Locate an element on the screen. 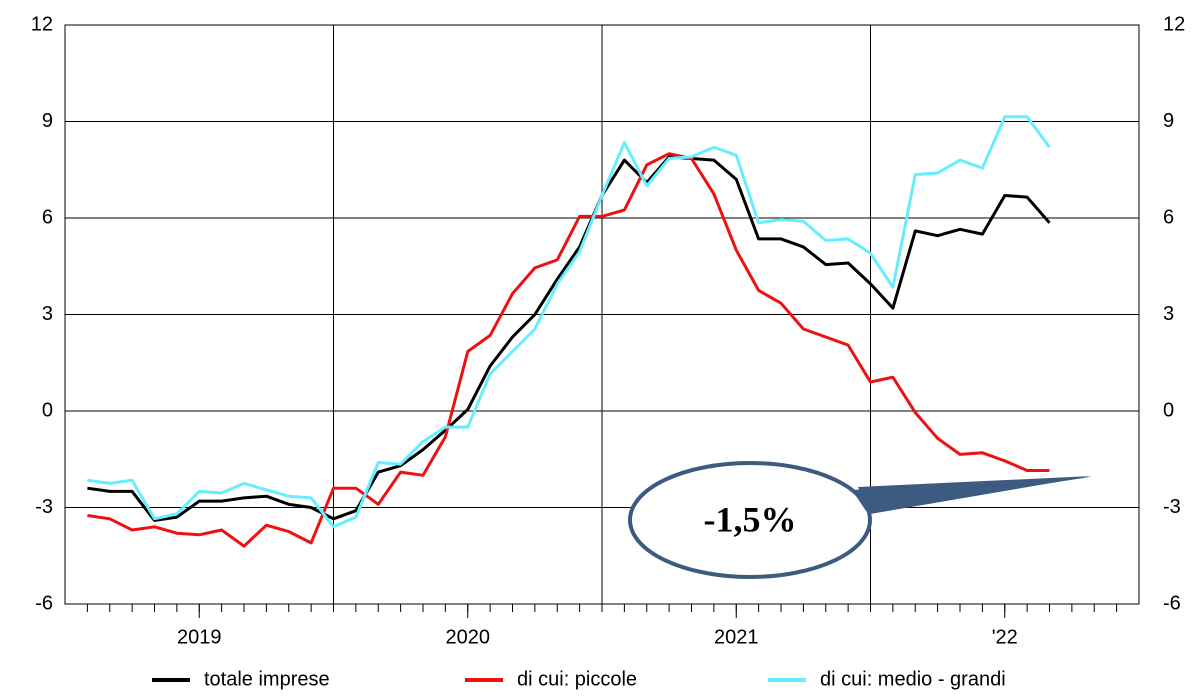  legend-label: di cui: piccole is located at coordinates (577, 679).